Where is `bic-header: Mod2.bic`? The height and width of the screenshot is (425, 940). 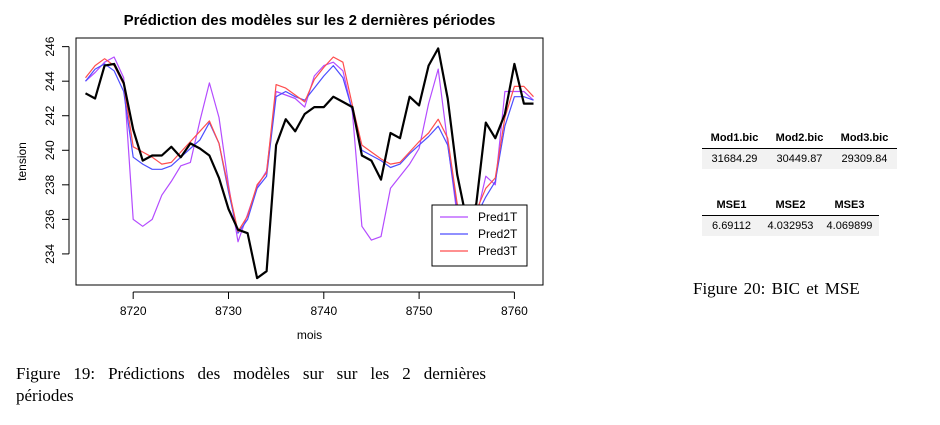 bic-header: Mod2.bic is located at coordinates (799, 138).